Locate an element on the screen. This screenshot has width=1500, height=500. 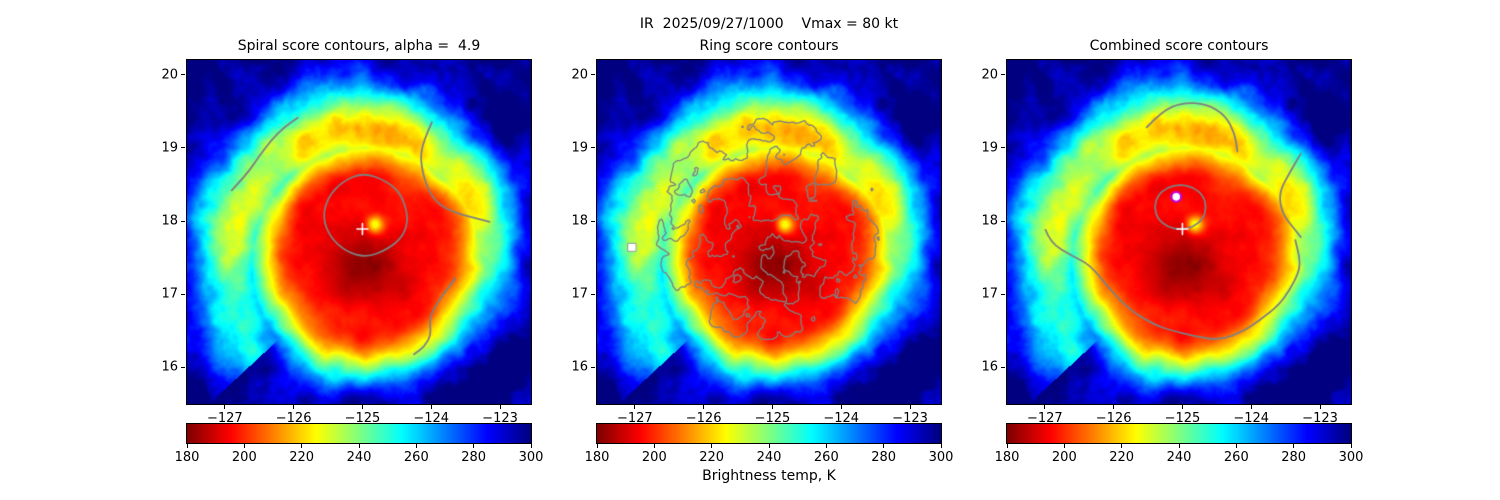
colorbar-label: Brightness temp, K is located at coordinates (769, 476).